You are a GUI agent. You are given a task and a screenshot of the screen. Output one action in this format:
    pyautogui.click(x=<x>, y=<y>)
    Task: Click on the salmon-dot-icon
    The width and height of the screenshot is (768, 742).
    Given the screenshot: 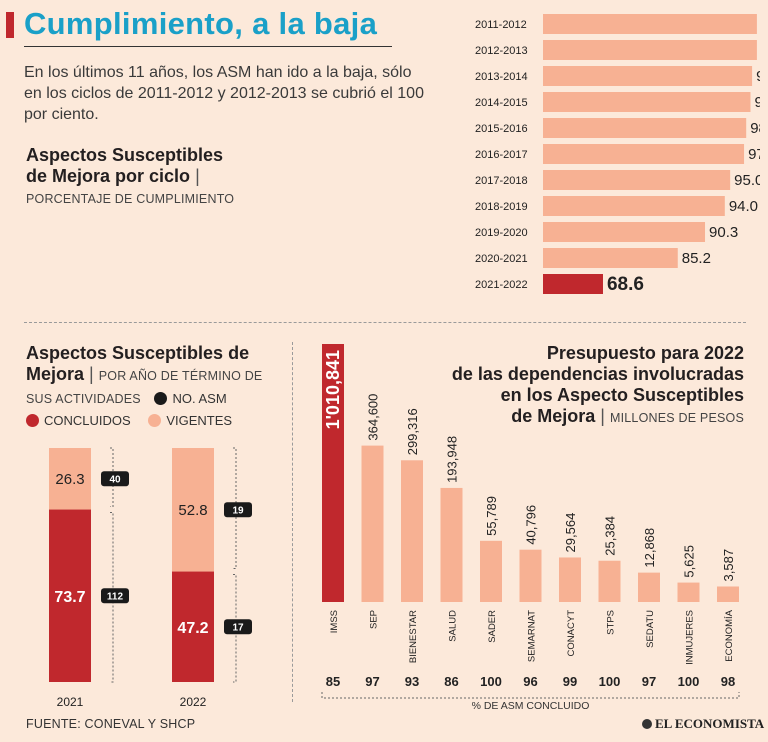 What is the action you would take?
    pyautogui.click(x=155, y=420)
    